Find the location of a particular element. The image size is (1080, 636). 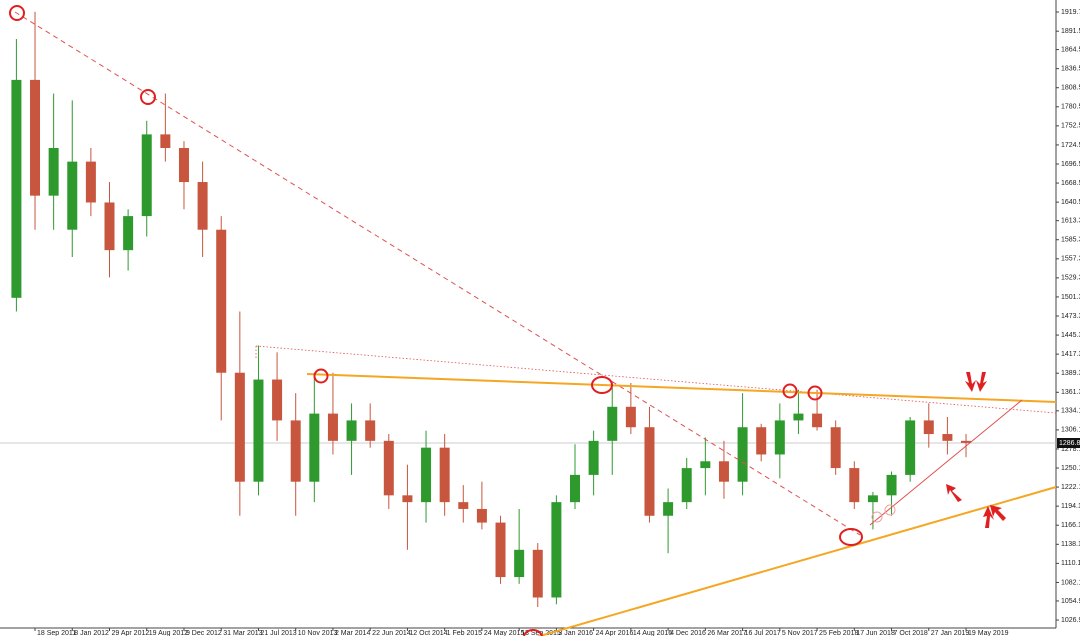

y-tick-label: 1334.10 is located at coordinates (1070, 411).